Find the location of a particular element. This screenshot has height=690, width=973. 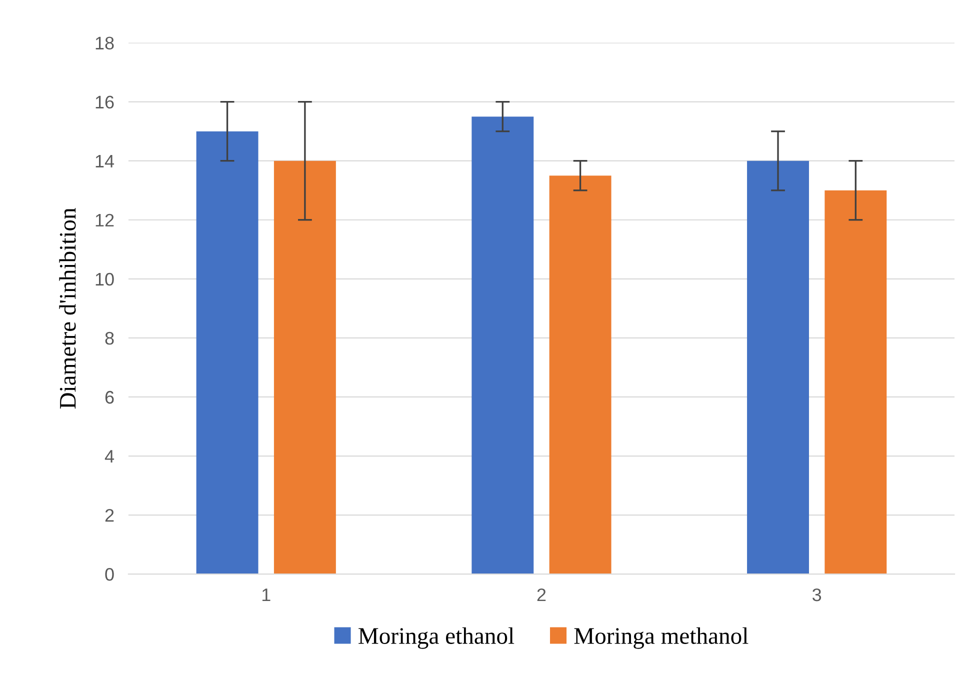

y-axis-title: Diametre d'inhibition is located at coordinates (67, 308).